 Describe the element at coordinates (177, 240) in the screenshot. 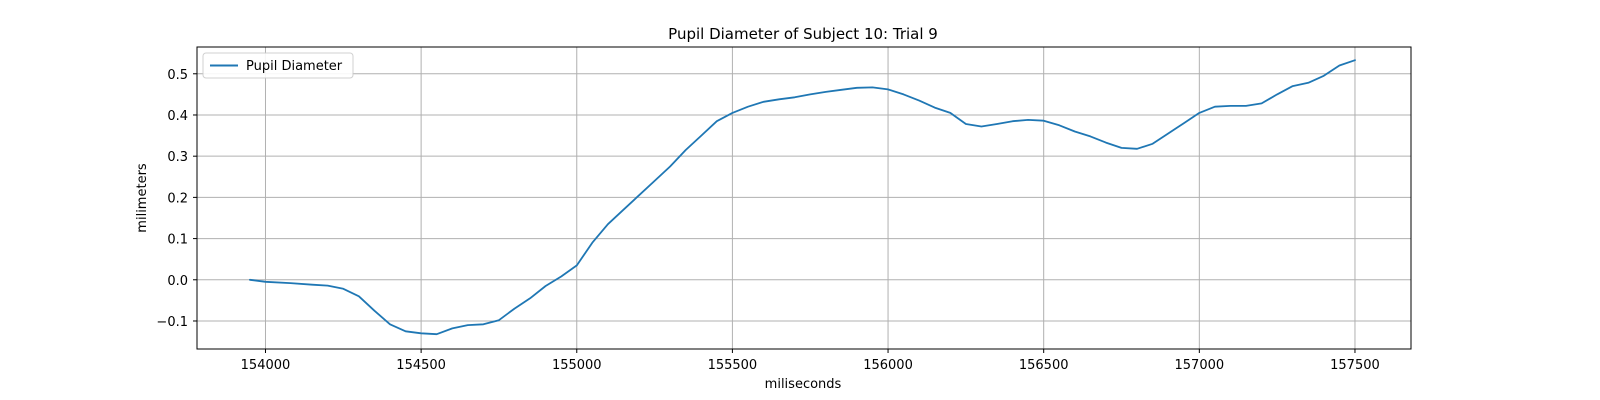

I see `y-tick-label: 0.1` at that location.